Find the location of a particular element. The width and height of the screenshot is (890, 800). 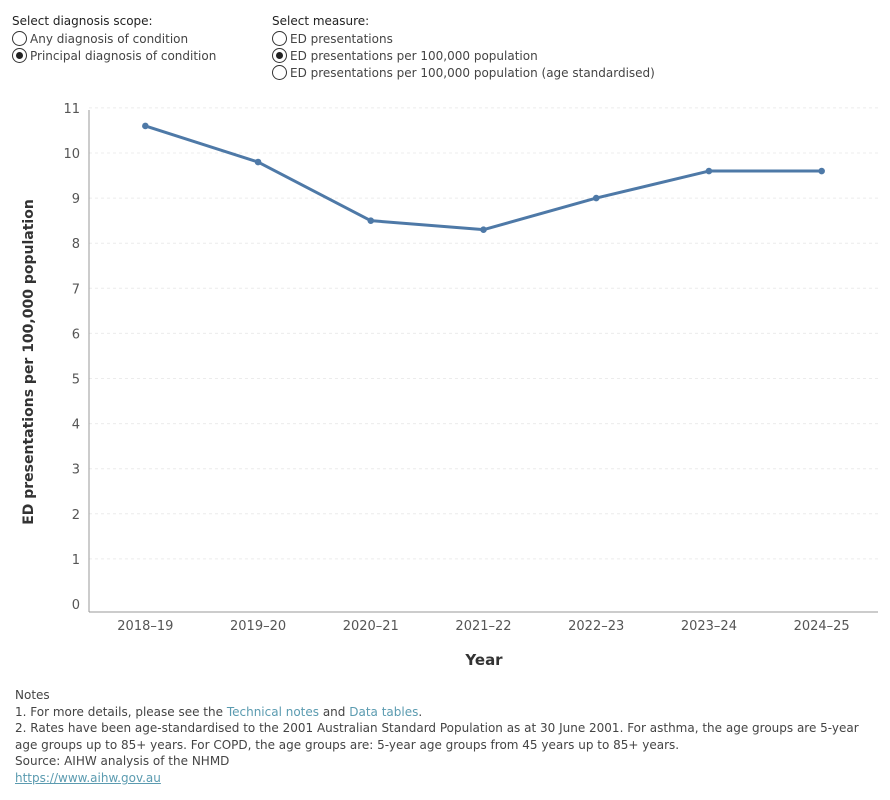

x-tick-label: 2019–20 is located at coordinates (258, 626).